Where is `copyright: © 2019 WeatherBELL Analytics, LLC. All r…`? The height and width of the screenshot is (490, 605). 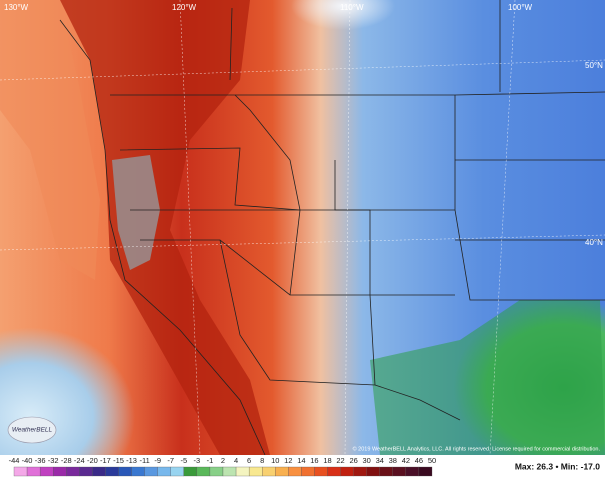
copyright: © 2019 WeatherBELL Analytics, LLC. All r… is located at coordinates (477, 448).